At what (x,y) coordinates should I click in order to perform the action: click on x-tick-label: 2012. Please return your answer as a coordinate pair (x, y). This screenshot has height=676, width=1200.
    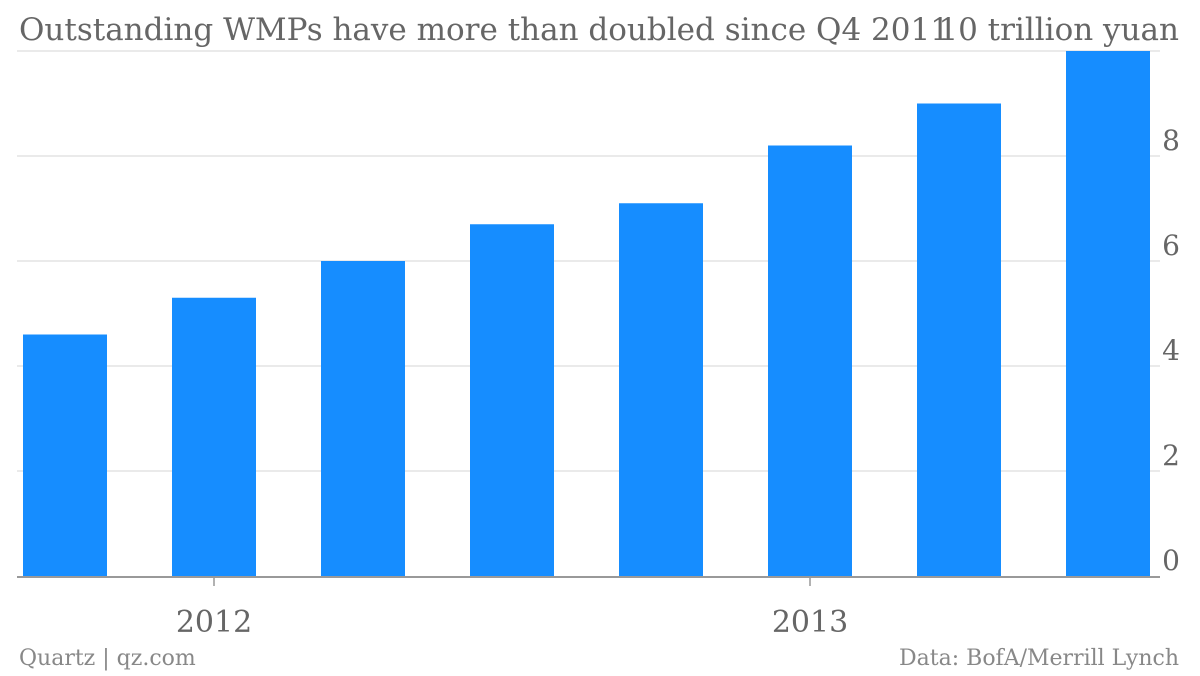
    Looking at the image, I should click on (214, 622).